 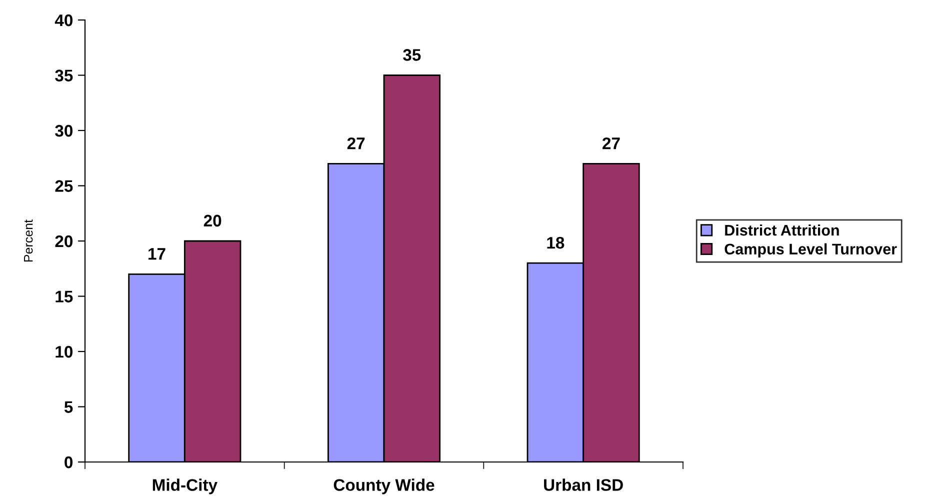 What do you see at coordinates (64, 352) in the screenshot?
I see `y-tick-label: 10` at bounding box center [64, 352].